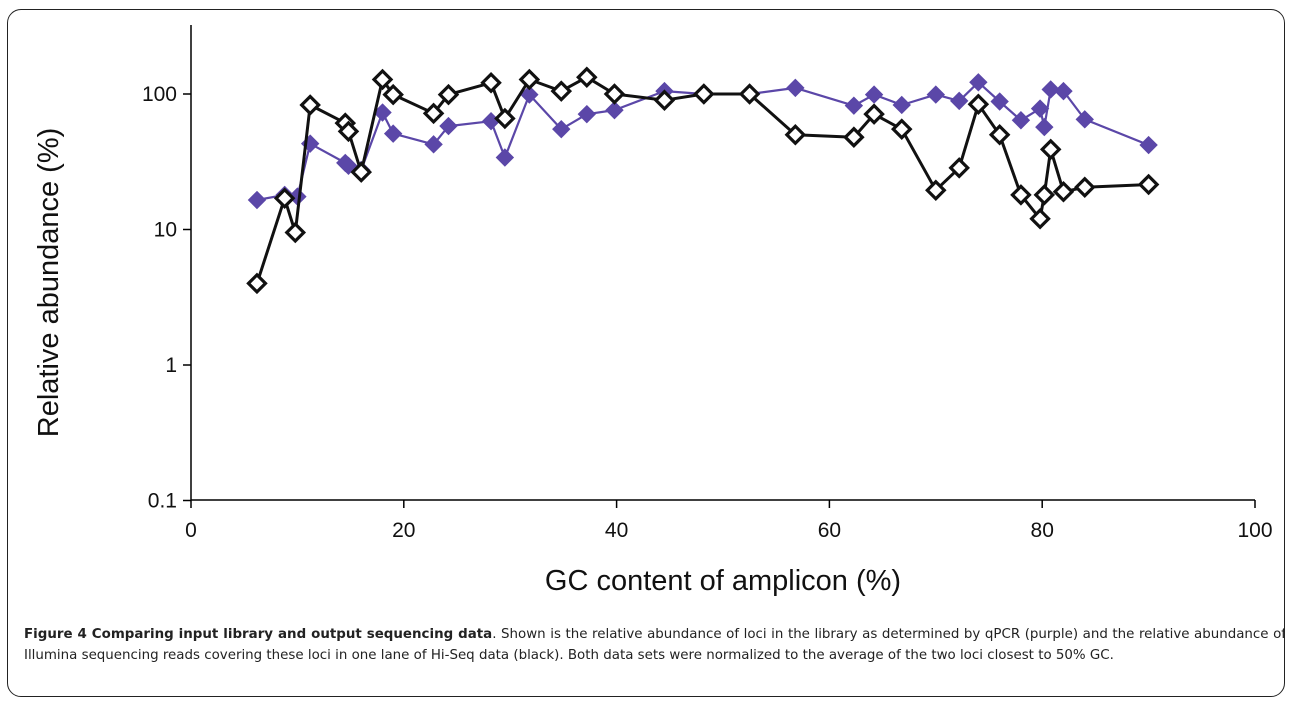  What do you see at coordinates (829, 530) in the screenshot?
I see `x-tick-label: 60` at bounding box center [829, 530].